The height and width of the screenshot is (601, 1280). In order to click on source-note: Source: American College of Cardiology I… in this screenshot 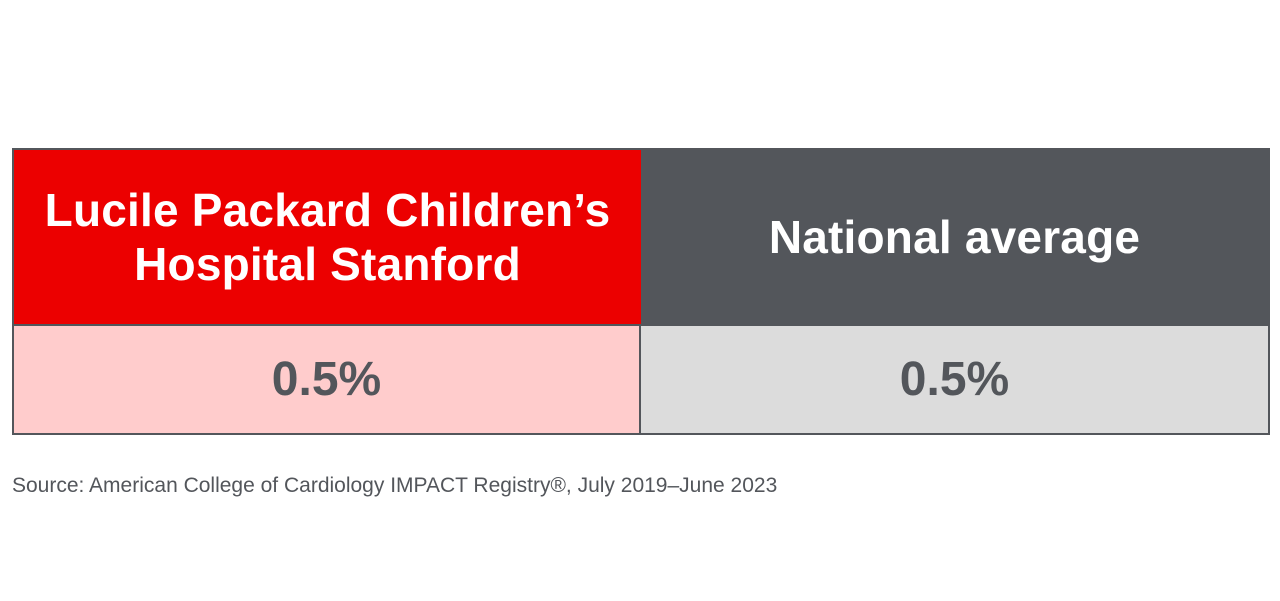, I will do `click(395, 485)`.